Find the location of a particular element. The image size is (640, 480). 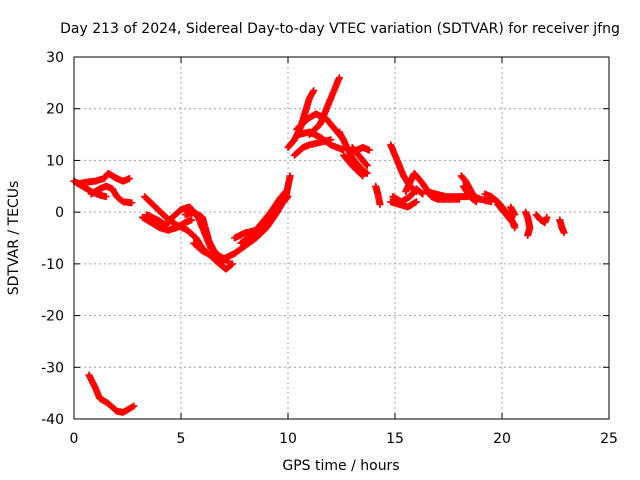

x-tick-label: 0 is located at coordinates (74, 439).